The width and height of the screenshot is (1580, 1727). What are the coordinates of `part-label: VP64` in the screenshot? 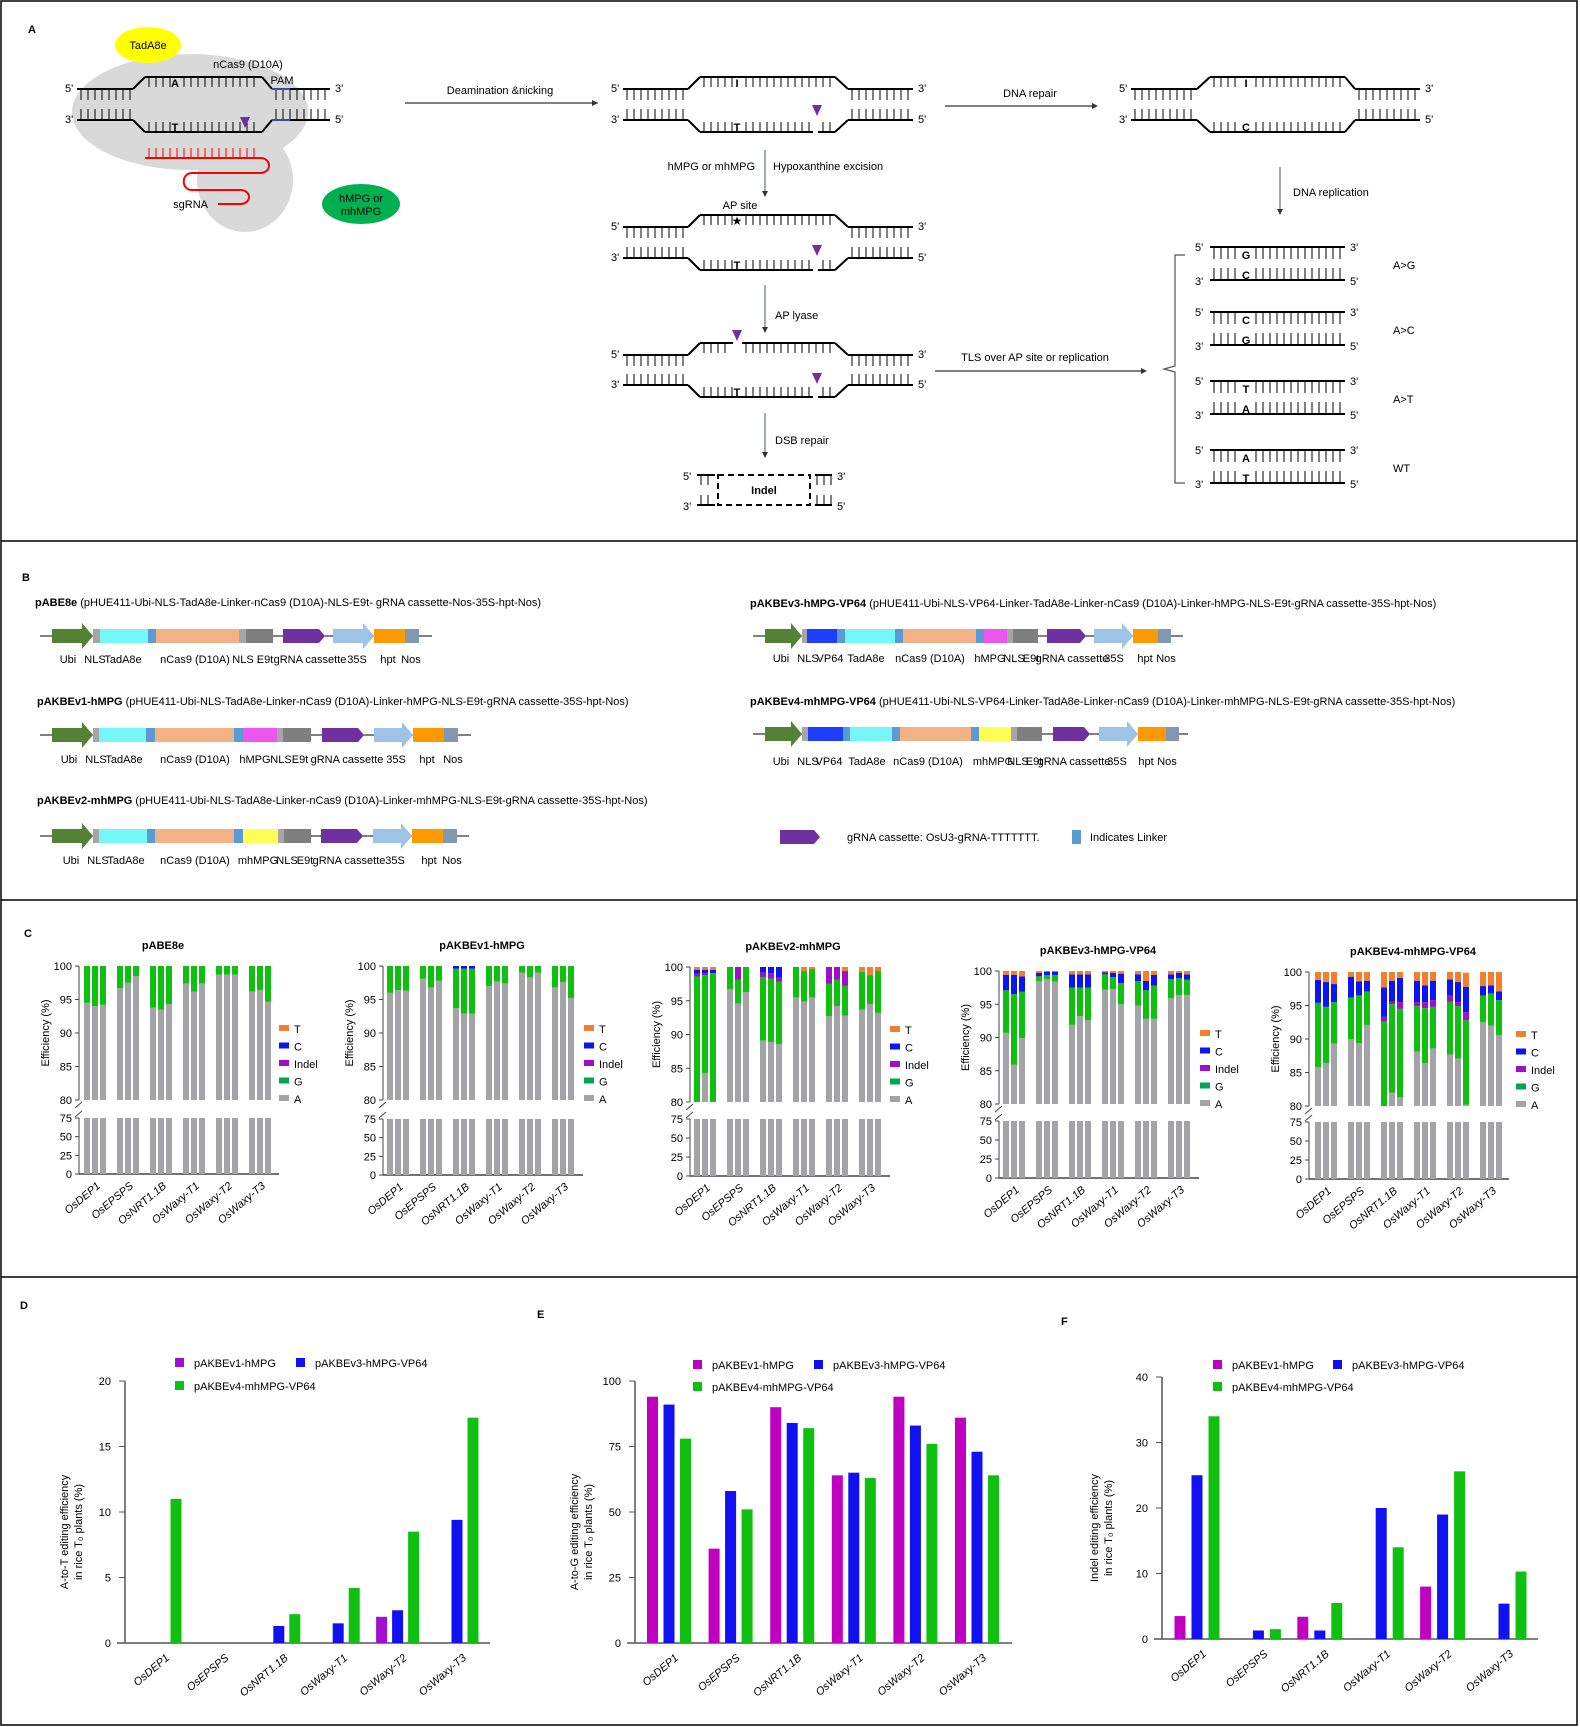 It's located at (830, 659).